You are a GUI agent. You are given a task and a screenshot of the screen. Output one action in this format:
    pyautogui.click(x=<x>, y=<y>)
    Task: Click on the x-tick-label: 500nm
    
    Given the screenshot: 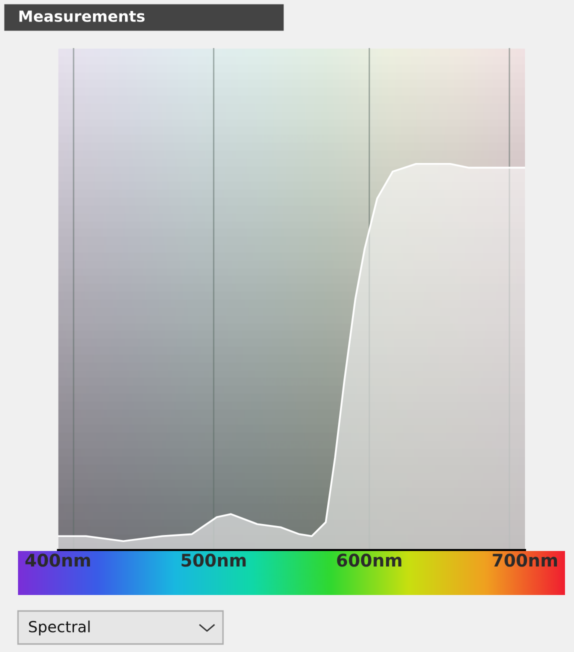 What is the action you would take?
    pyautogui.click(x=214, y=560)
    